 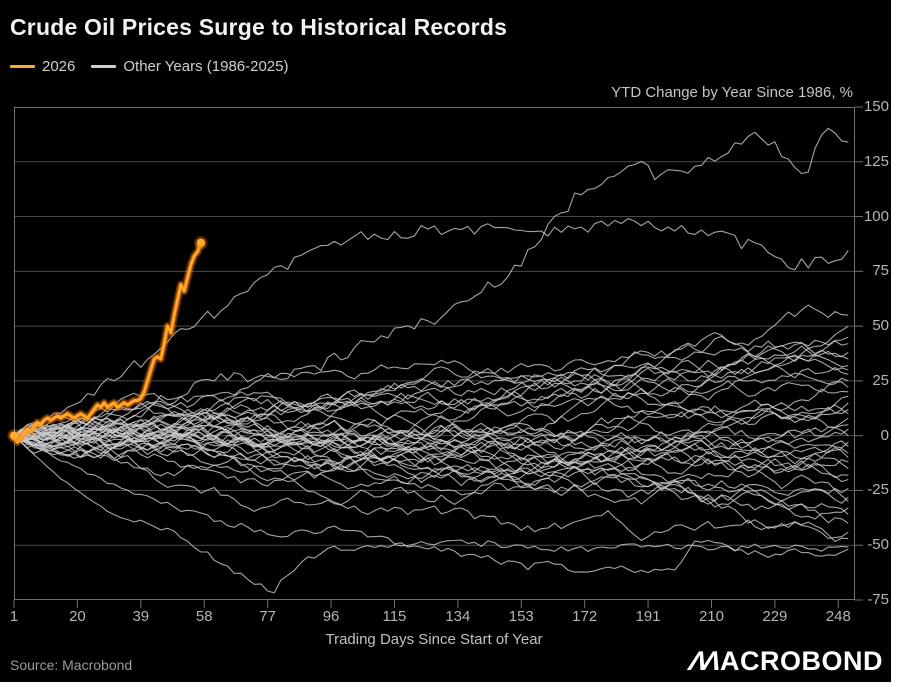 What do you see at coordinates (22, 66) in the screenshot?
I see `legend-swatch-2026` at bounding box center [22, 66].